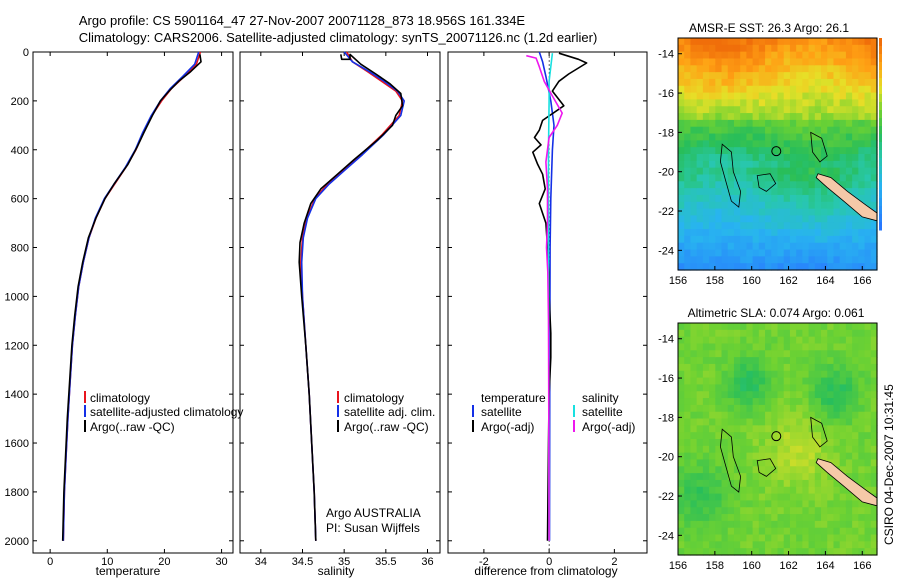 Image resolution: width=900 pixels, height=580 pixels. I want to click on y-tick-label: -20, so click(666, 458).